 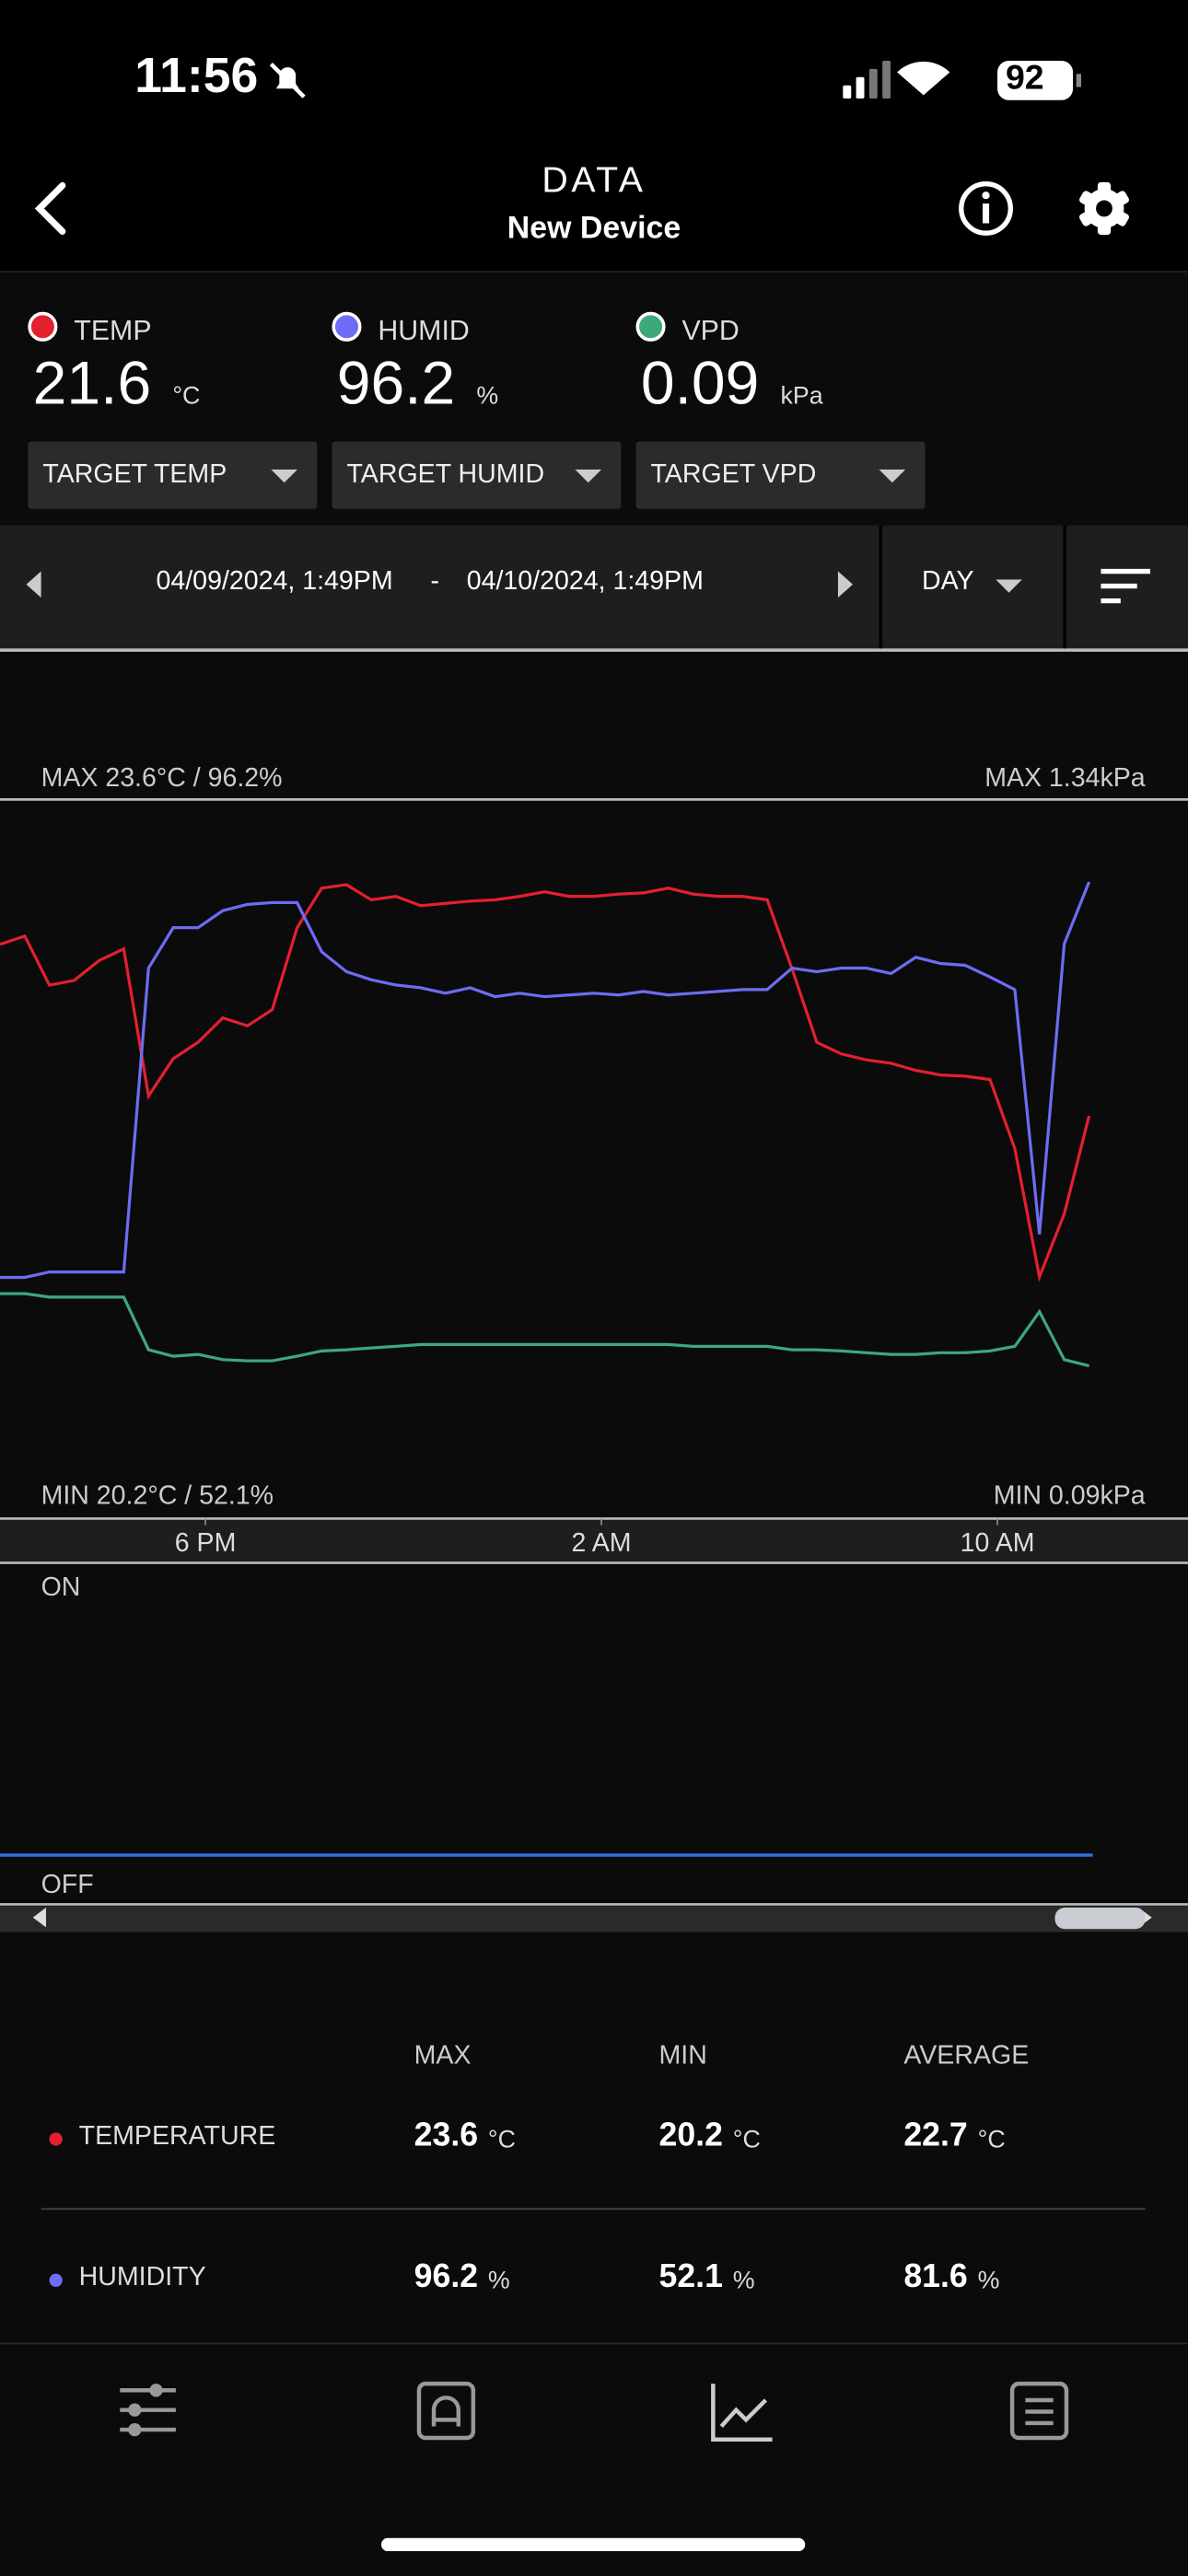 I want to click on controls-tab, so click(x=148, y=2410).